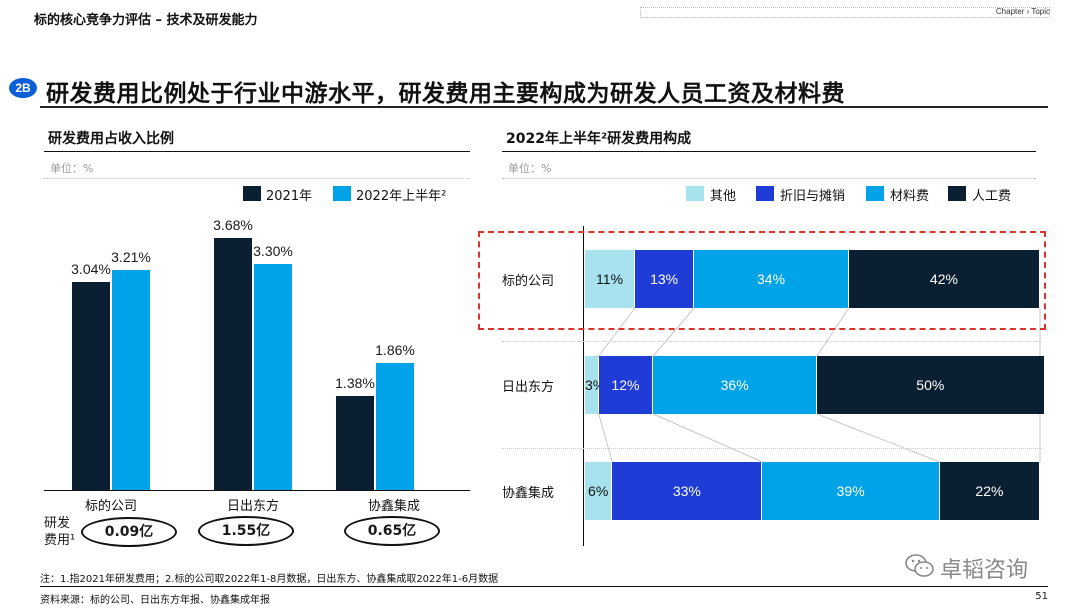  Describe the element at coordinates (845, 12) in the screenshot. I see `chapter-box` at that location.